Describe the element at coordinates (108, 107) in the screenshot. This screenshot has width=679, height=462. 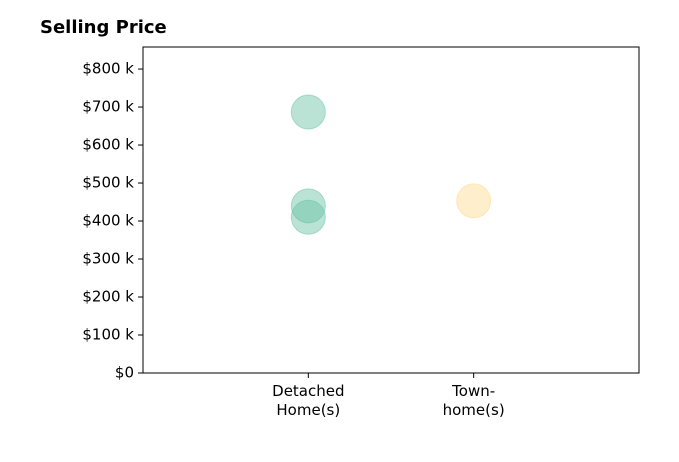
I see `y-tick-label: $700 k` at that location.